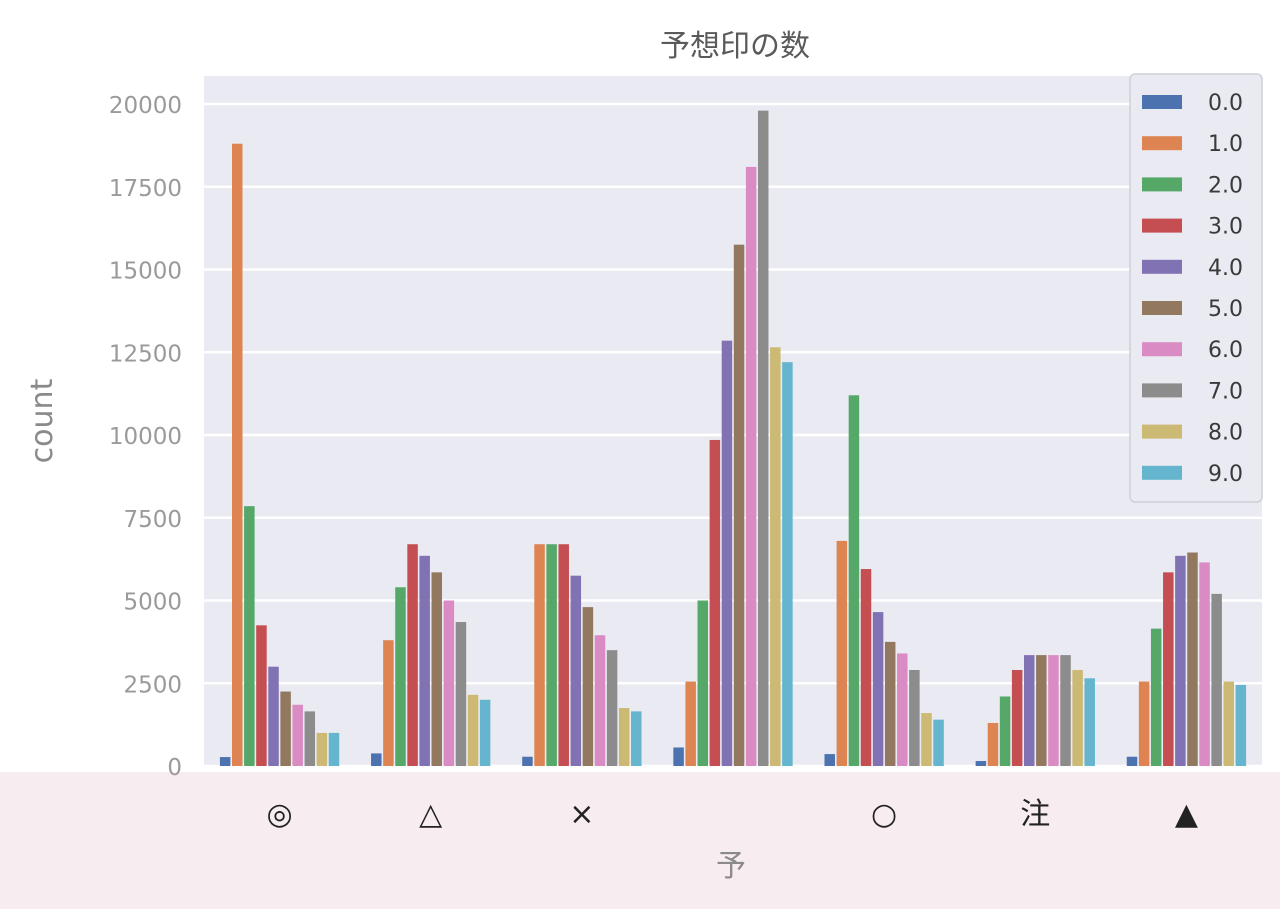 The width and height of the screenshot is (1280, 909). Describe the element at coordinates (42, 420) in the screenshot. I see `y-axis-title: count` at that location.